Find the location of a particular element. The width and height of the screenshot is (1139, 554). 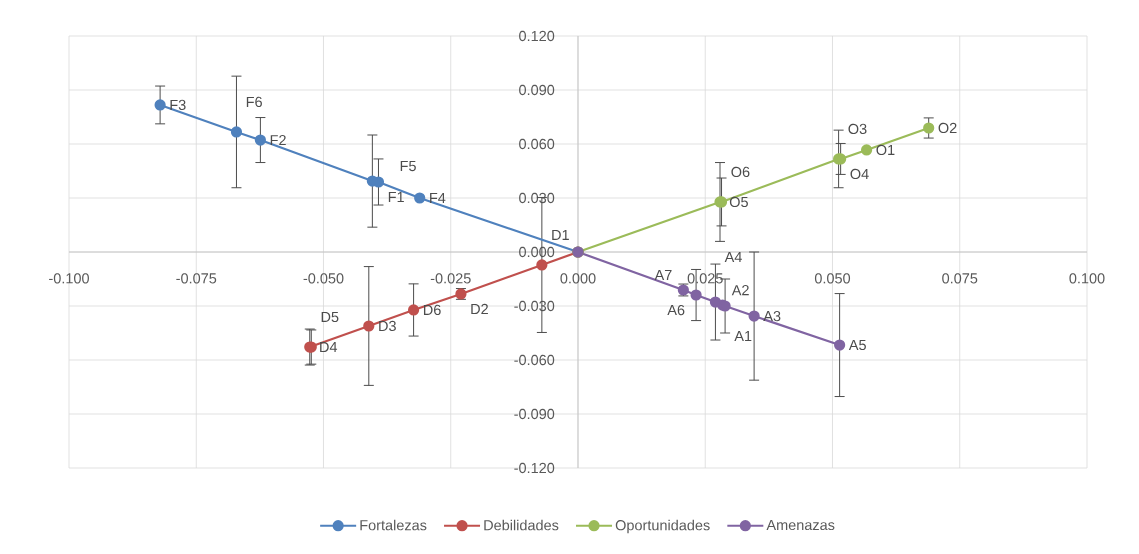

x-tick-label: 0.100 is located at coordinates (1087, 278).